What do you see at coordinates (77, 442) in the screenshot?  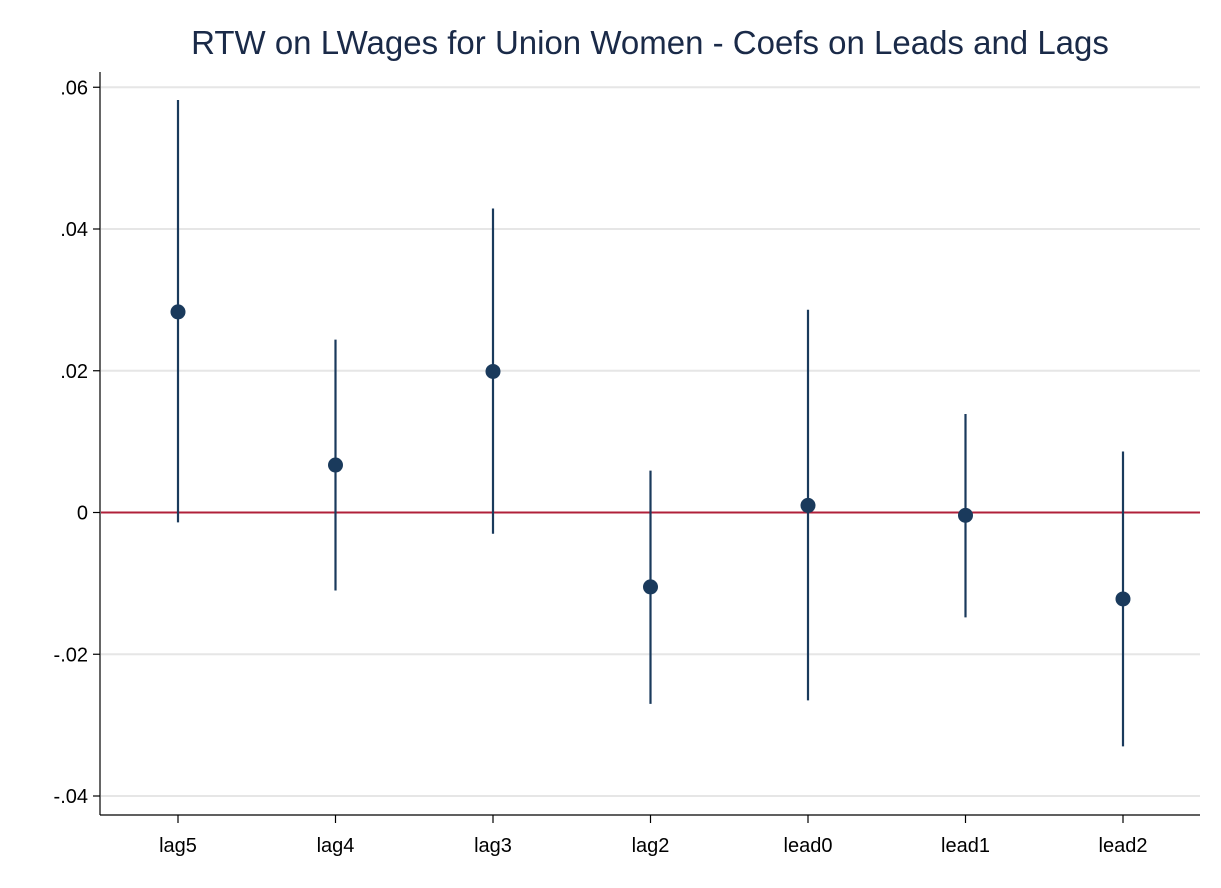 I see `y-tick-layer: -.04 -.02 0 .02 .04 .06` at bounding box center [77, 442].